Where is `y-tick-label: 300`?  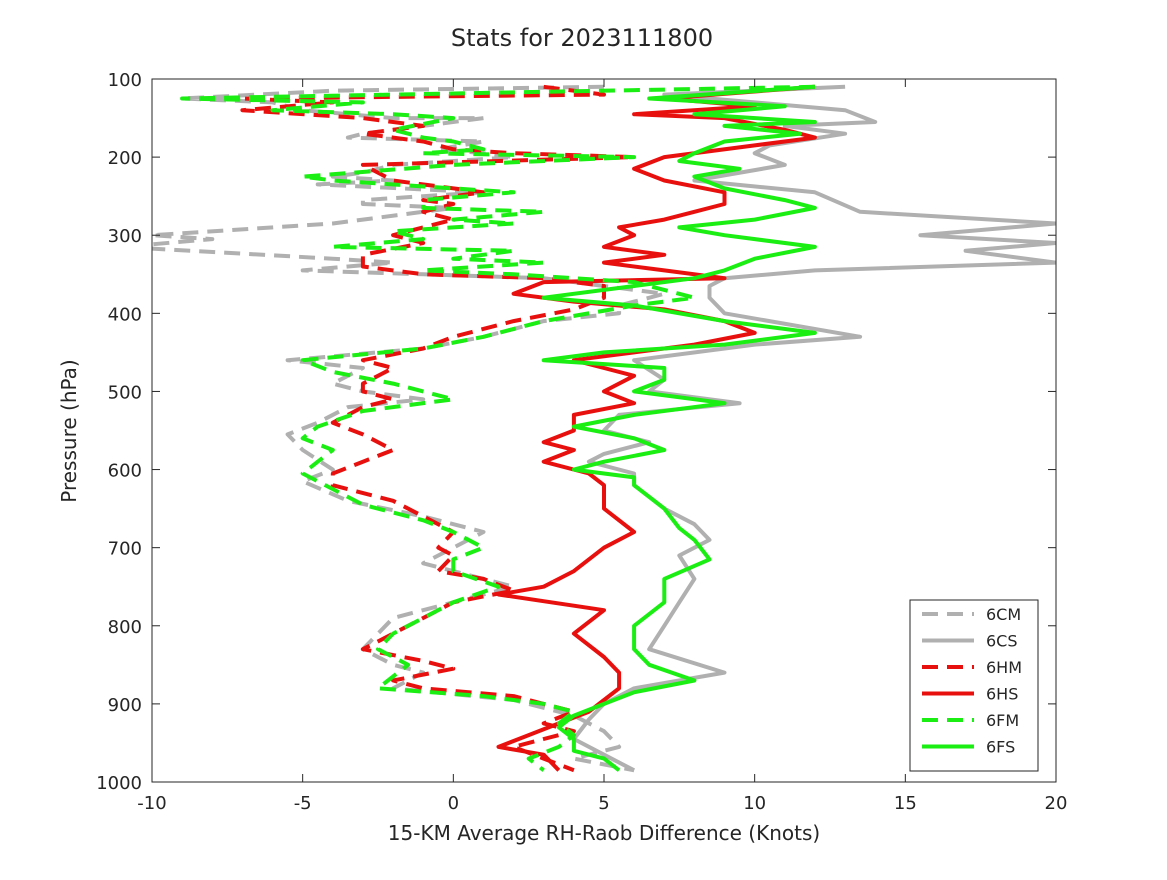 y-tick-label: 300 is located at coordinates (125, 236).